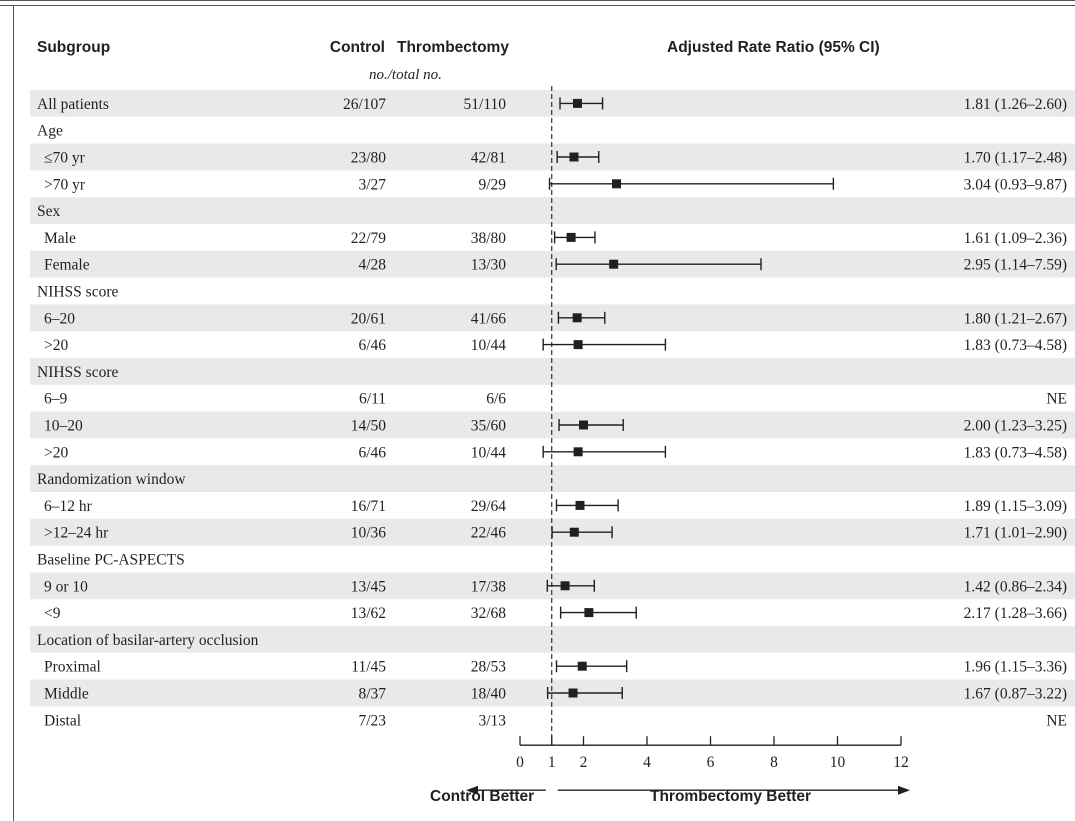 The width and height of the screenshot is (1075, 821). Describe the element at coordinates (65, 158) in the screenshot. I see `subgroup-label: ≤70 yr` at that location.